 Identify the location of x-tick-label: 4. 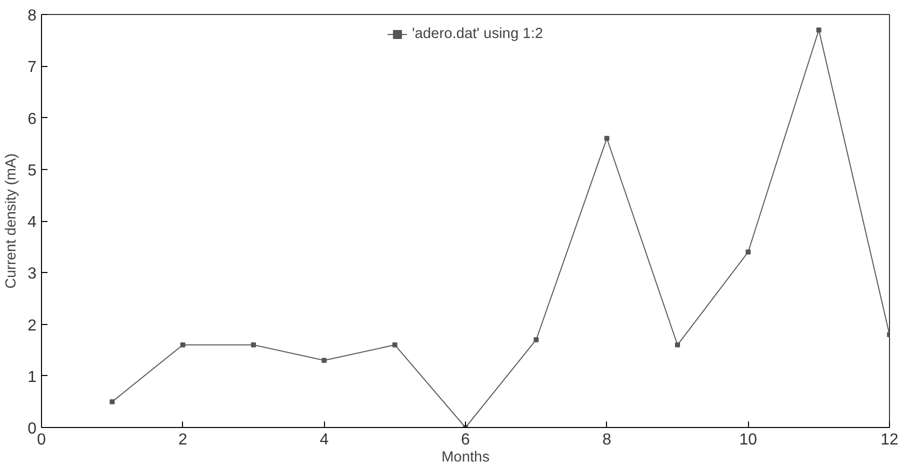
(324, 440).